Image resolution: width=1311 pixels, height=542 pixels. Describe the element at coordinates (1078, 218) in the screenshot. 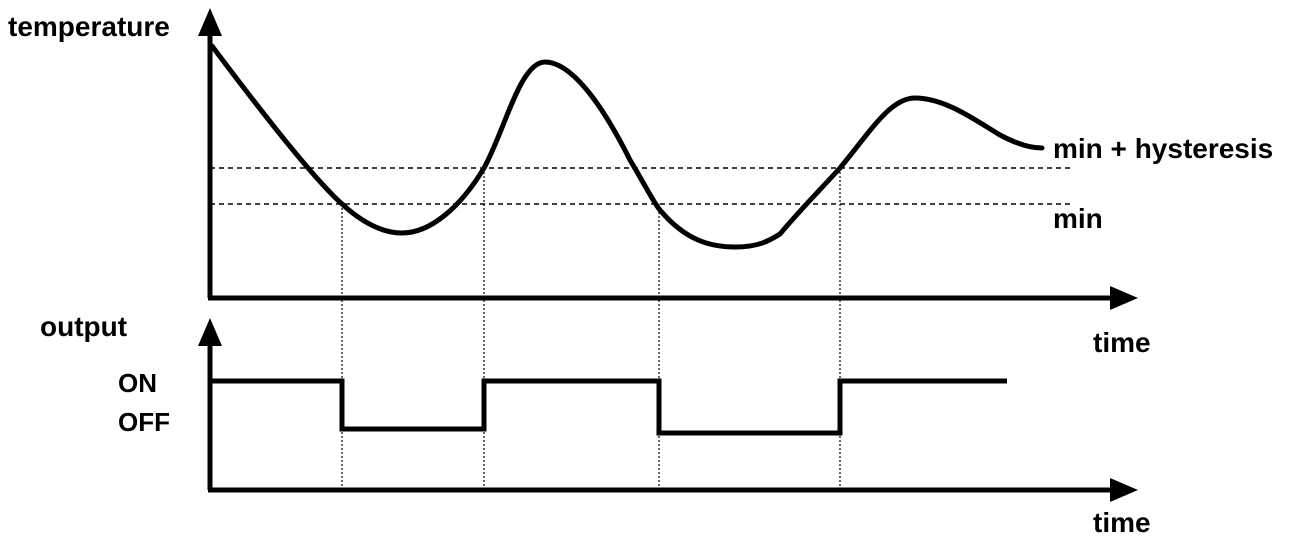

I see `min-label: min` at that location.